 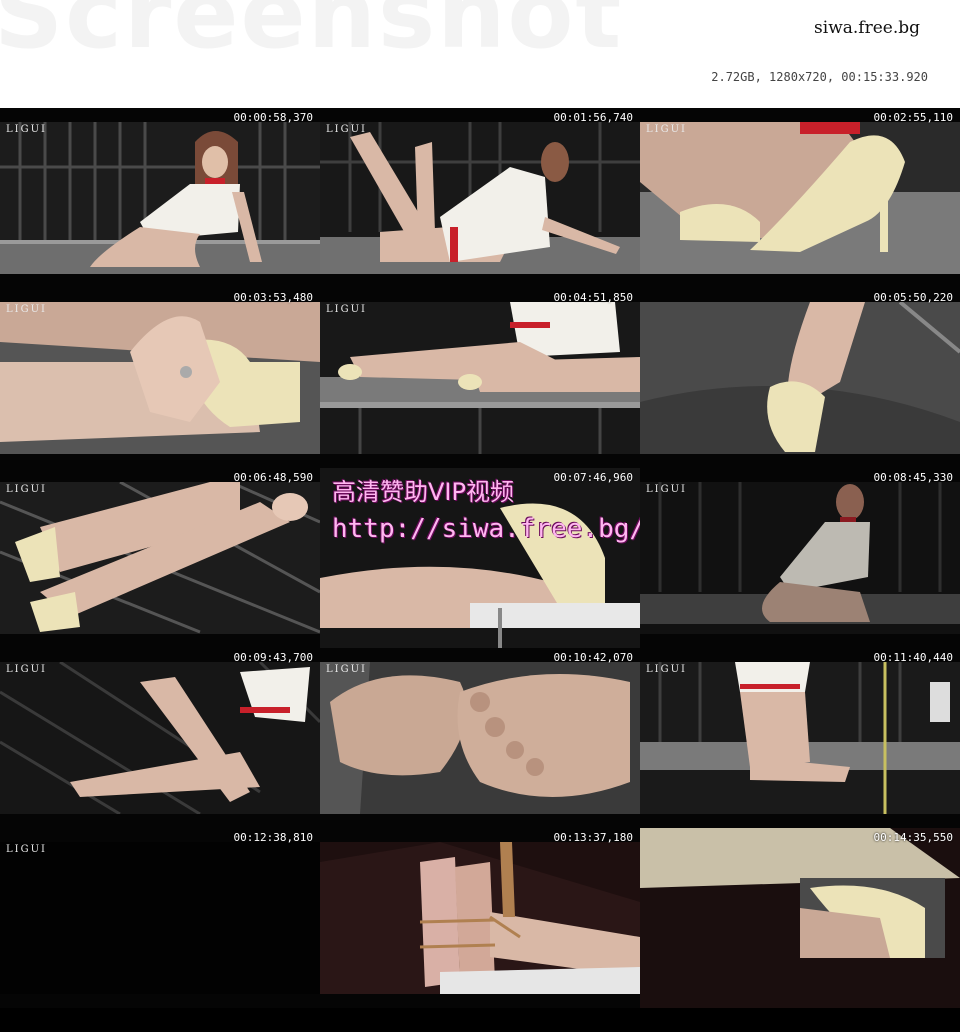 What do you see at coordinates (273, 657) in the screenshot?
I see `timestamp: 00:09:43,700` at bounding box center [273, 657].